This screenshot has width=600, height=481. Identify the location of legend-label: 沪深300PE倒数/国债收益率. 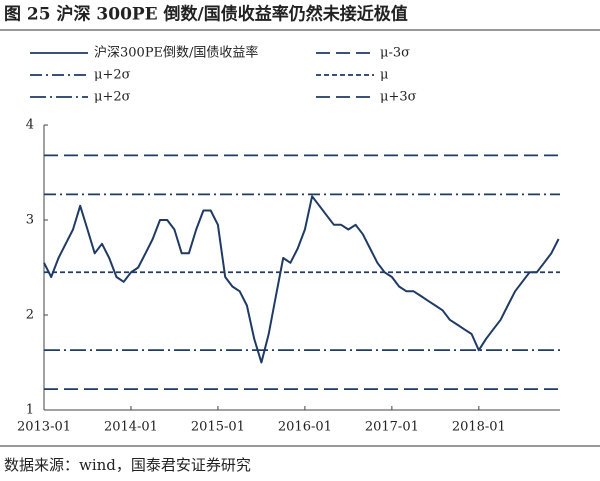
(176, 53).